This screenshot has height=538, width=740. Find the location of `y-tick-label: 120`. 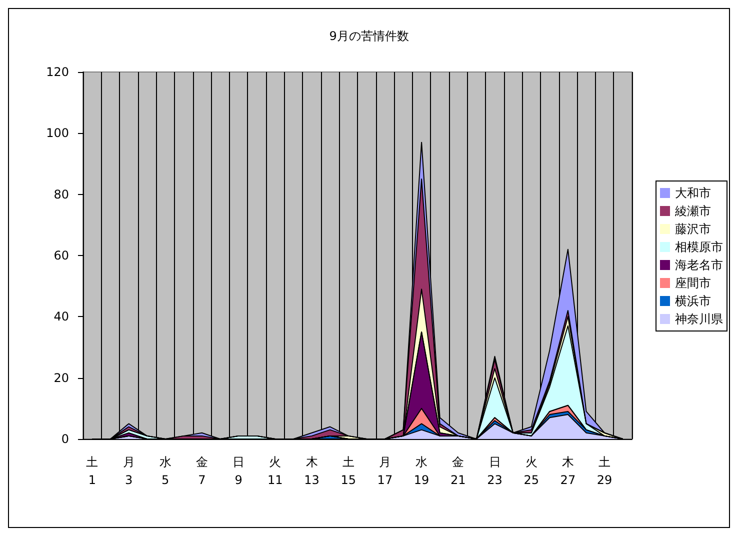

y-tick-label: 120 is located at coordinates (57, 72).